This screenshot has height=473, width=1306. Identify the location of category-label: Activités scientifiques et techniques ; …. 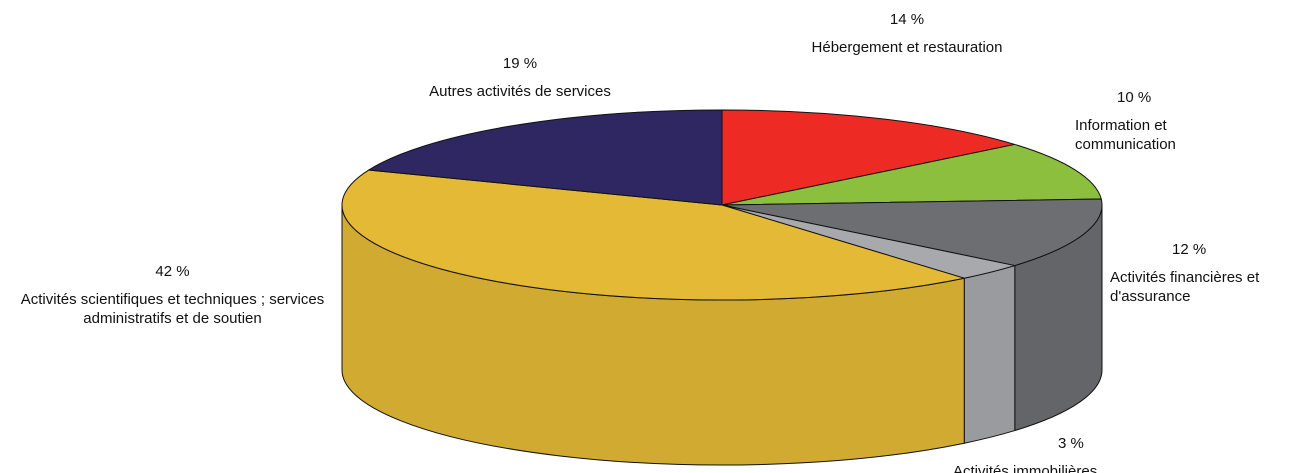
(172, 309).